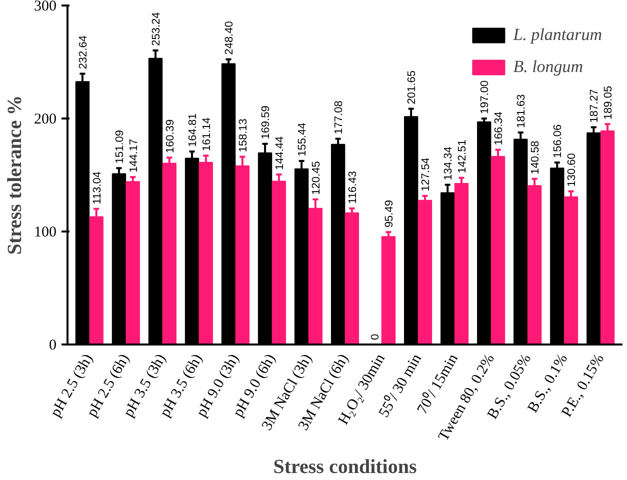  I want to click on data-label: 164.81, so click(193, 130).